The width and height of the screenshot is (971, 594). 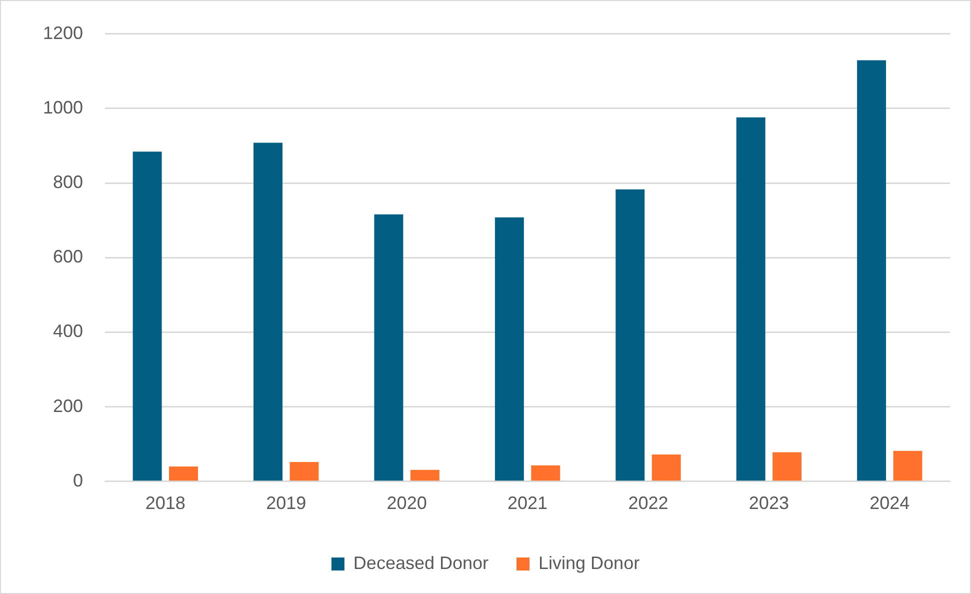 I want to click on x-tick-label: 2021, so click(x=528, y=503).